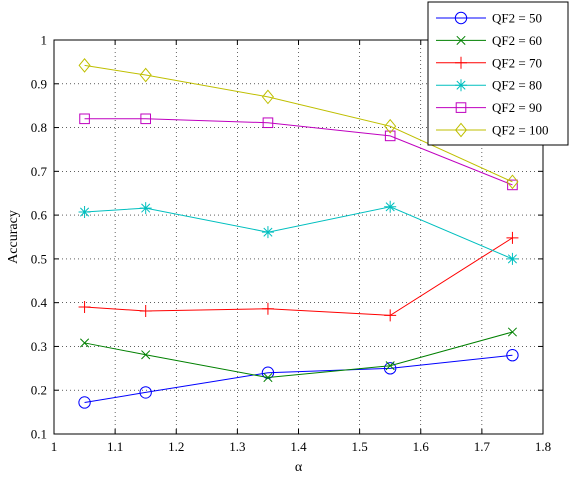  I want to click on legend-label: QF2 = 100, so click(520, 130).